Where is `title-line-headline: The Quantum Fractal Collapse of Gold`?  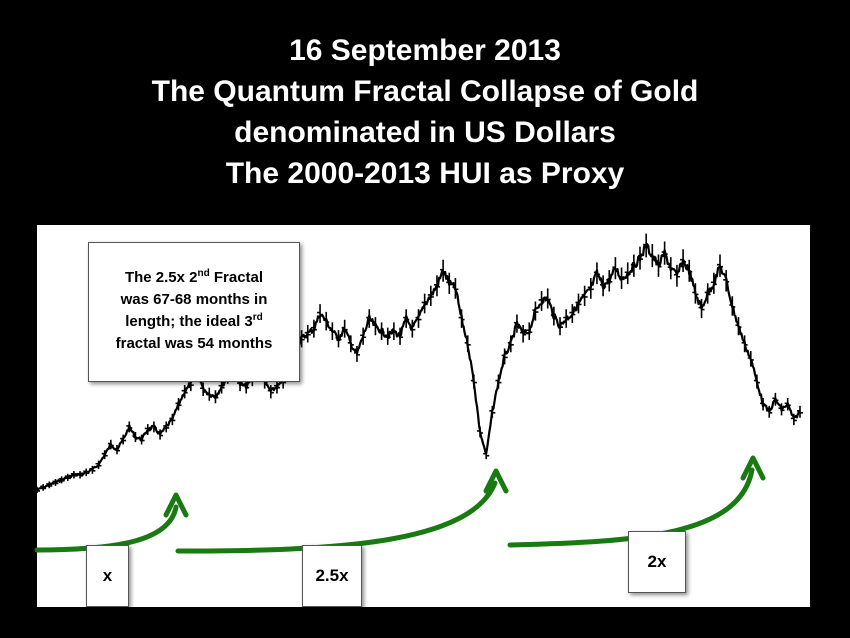
title-line-headline: The Quantum Fractal Collapse of Gold is located at coordinates (425, 91).